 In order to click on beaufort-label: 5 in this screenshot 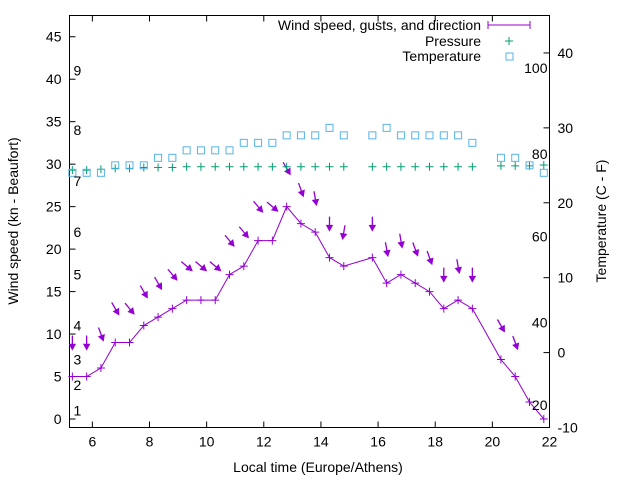, I will do `click(78, 275)`.